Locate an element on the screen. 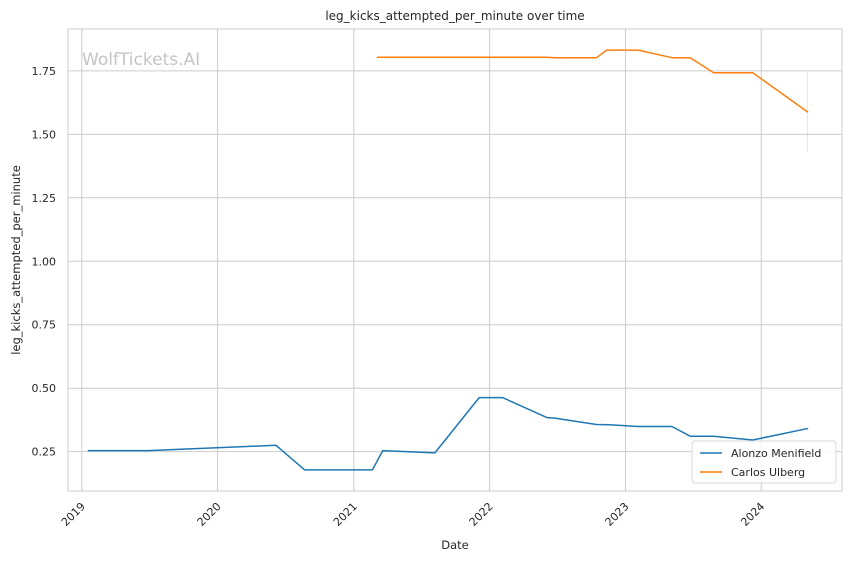 Image resolution: width=852 pixels, height=561 pixels. legend-box is located at coordinates (764, 462).